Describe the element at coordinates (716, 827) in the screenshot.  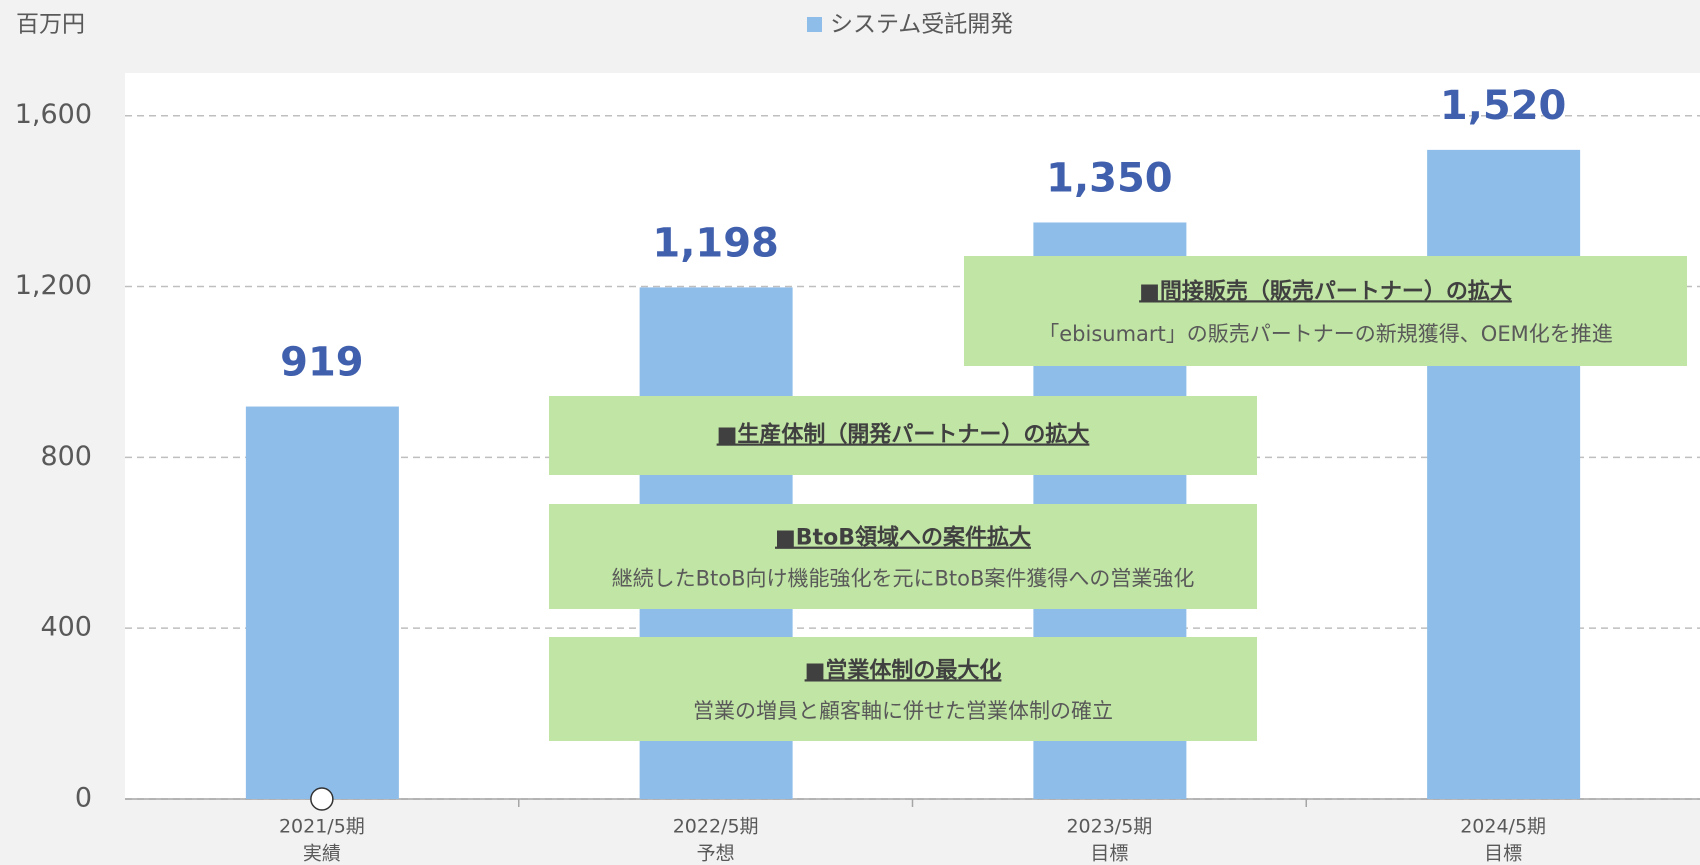
I see `x-tick-label: 2022/5期` at that location.